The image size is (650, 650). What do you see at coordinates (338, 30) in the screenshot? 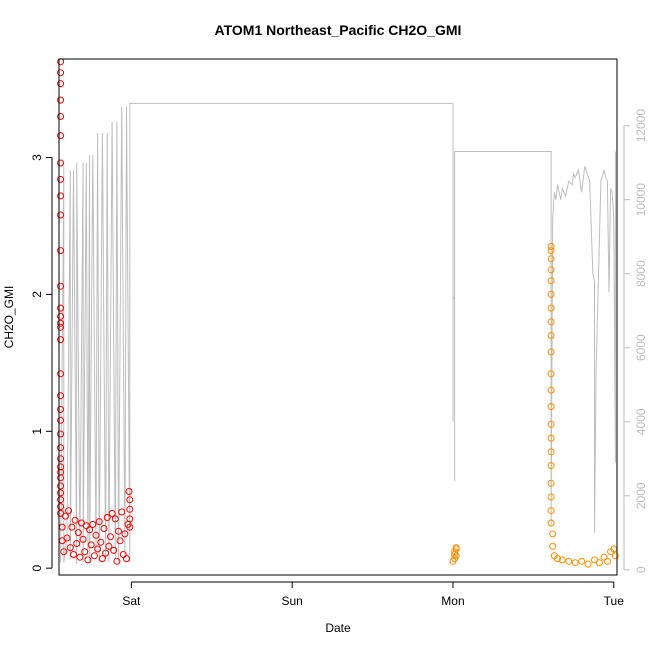
I see `chart-title: ATOM1 Northeast_Pacific CH2O_GMI` at bounding box center [338, 30].